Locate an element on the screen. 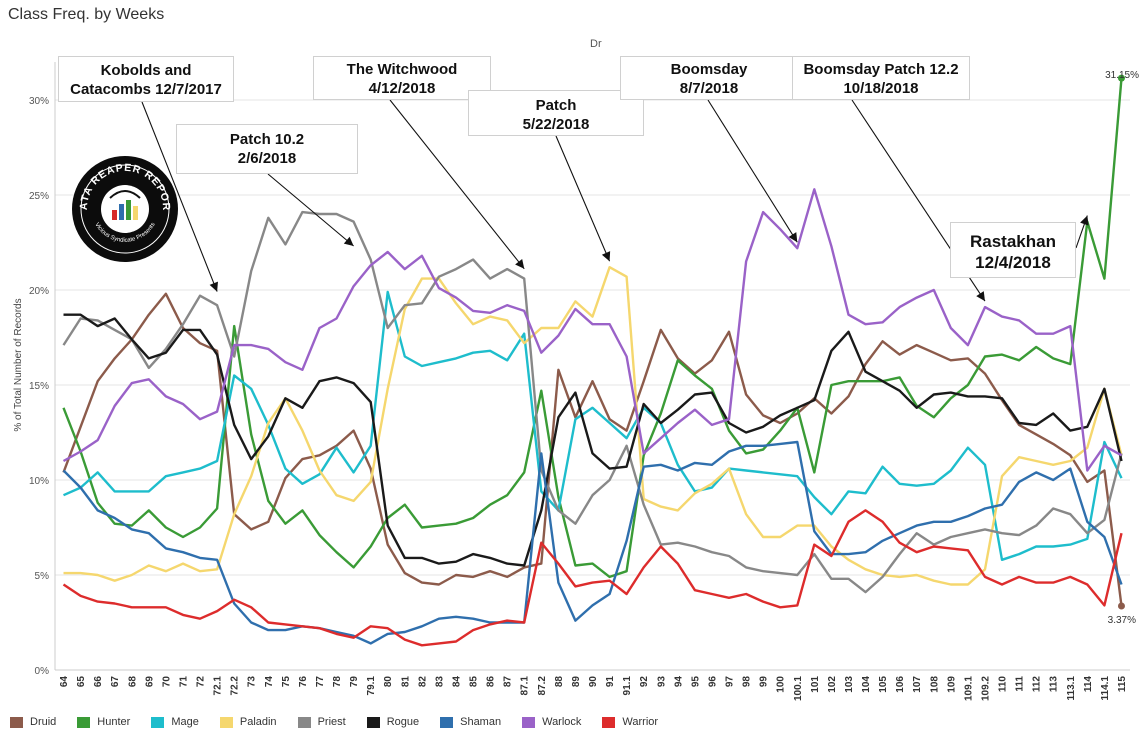 The height and width of the screenshot is (738, 1146). x-tick-label: 100 is located at coordinates (781, 684).